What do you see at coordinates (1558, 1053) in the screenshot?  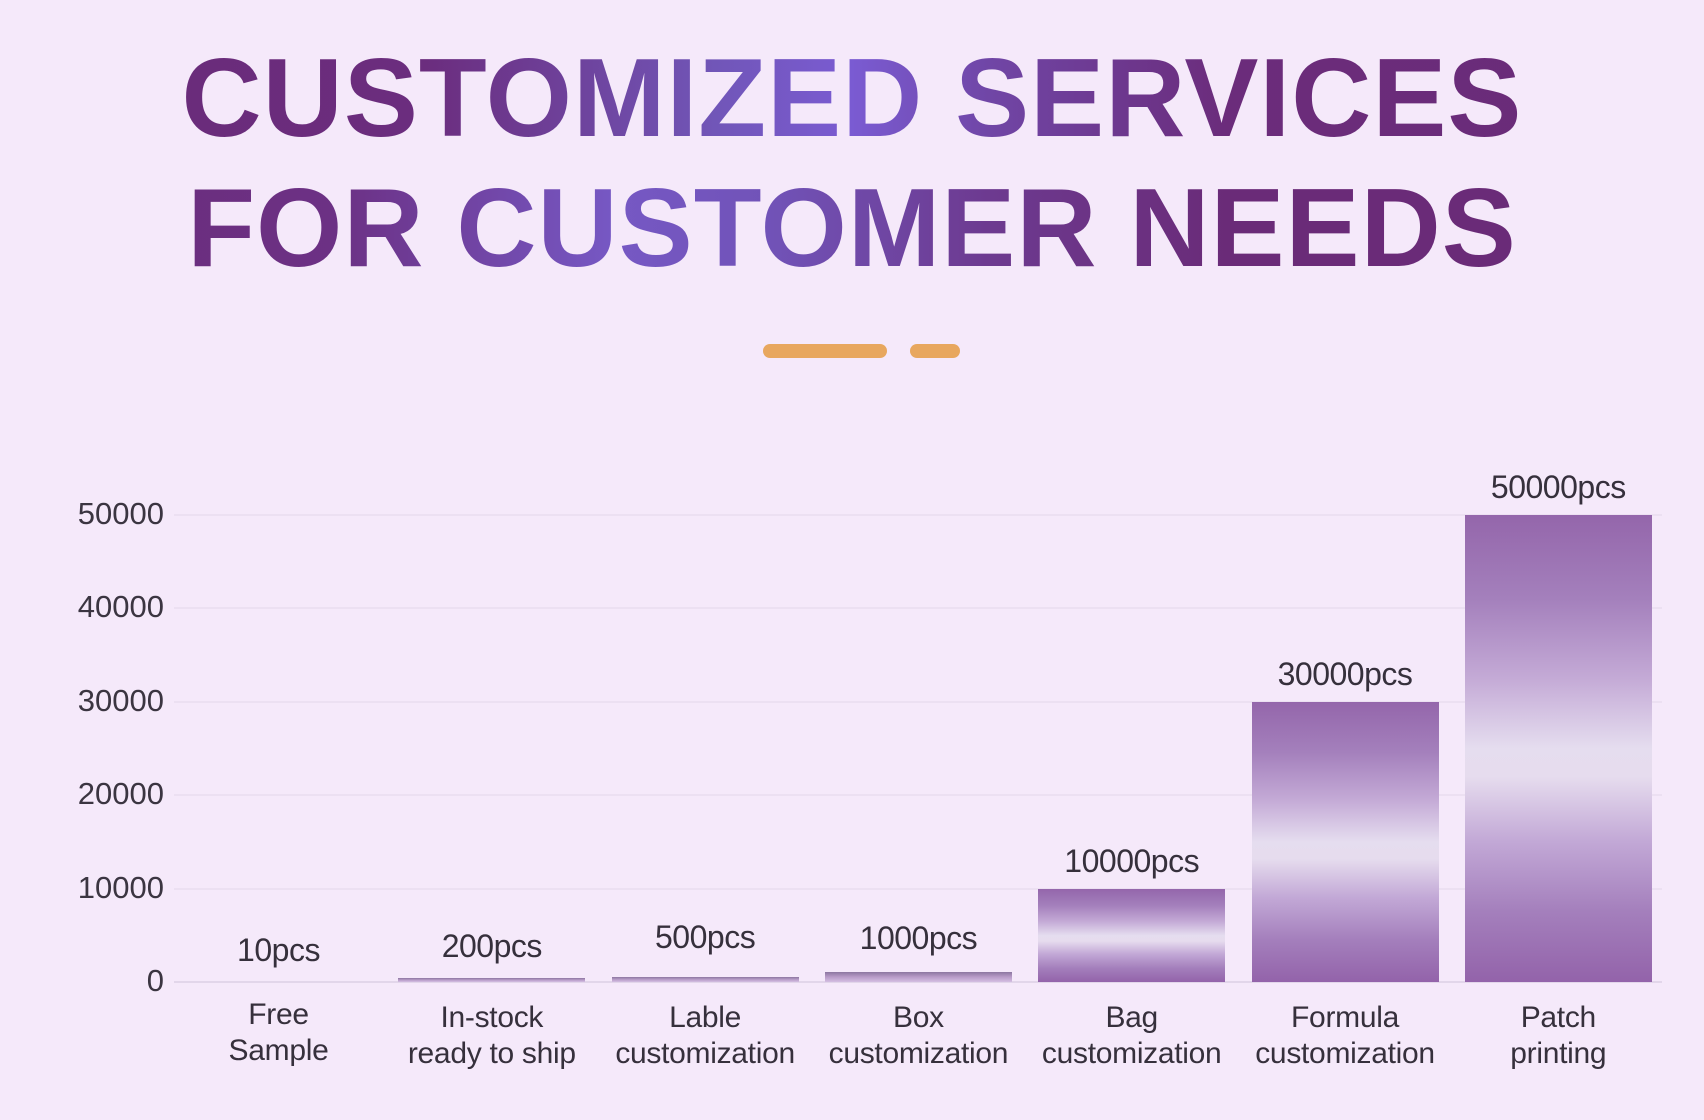 I see `category-label-line: printing` at bounding box center [1558, 1053].